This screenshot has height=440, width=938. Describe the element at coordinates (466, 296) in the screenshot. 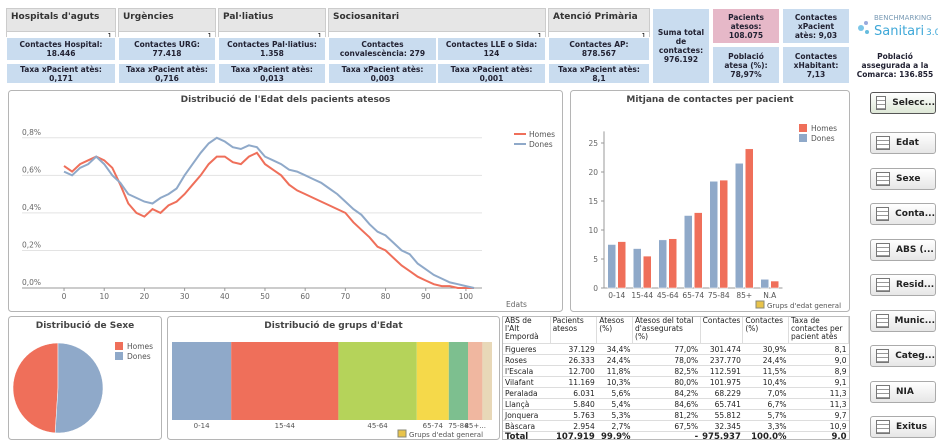

I see `x-tick-label: 100` at that location.